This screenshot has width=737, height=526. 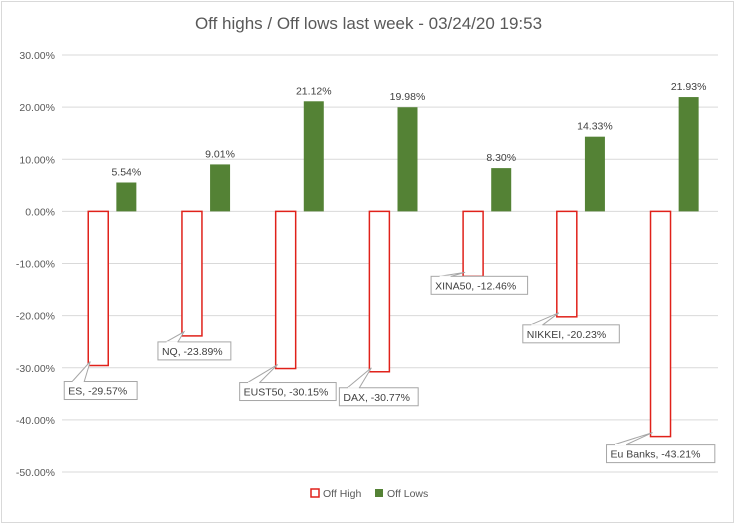 What do you see at coordinates (595, 127) in the screenshot?
I see `off-lows-data-label: 14.33%` at bounding box center [595, 127].